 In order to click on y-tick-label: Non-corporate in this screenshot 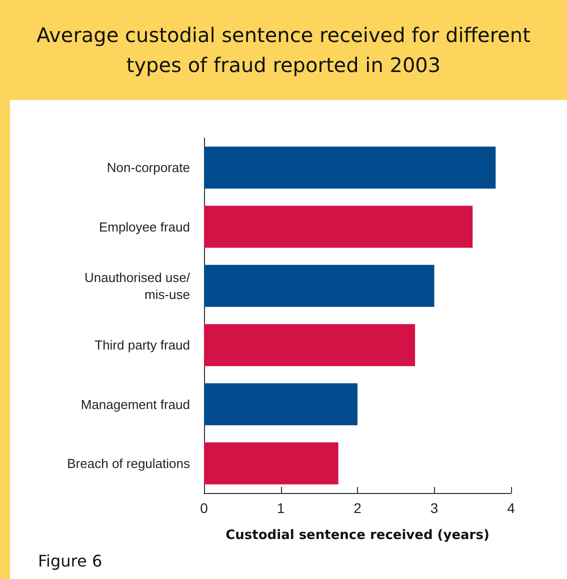, I will do `click(148, 168)`.